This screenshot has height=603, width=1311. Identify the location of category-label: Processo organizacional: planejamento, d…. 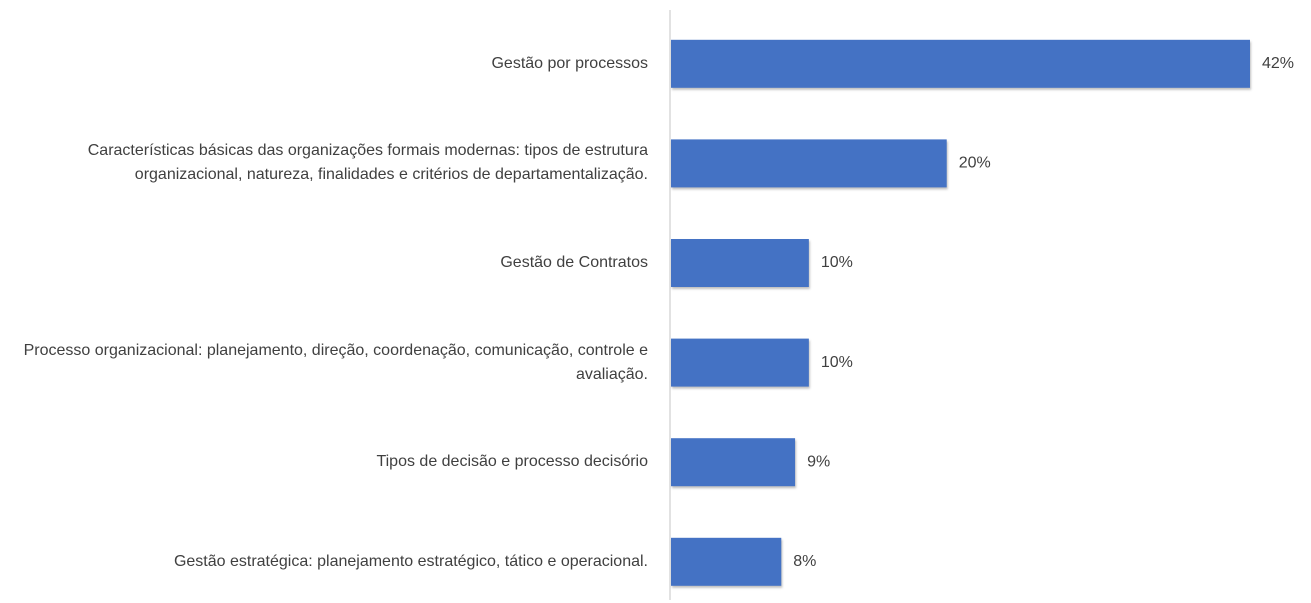
(335, 362).